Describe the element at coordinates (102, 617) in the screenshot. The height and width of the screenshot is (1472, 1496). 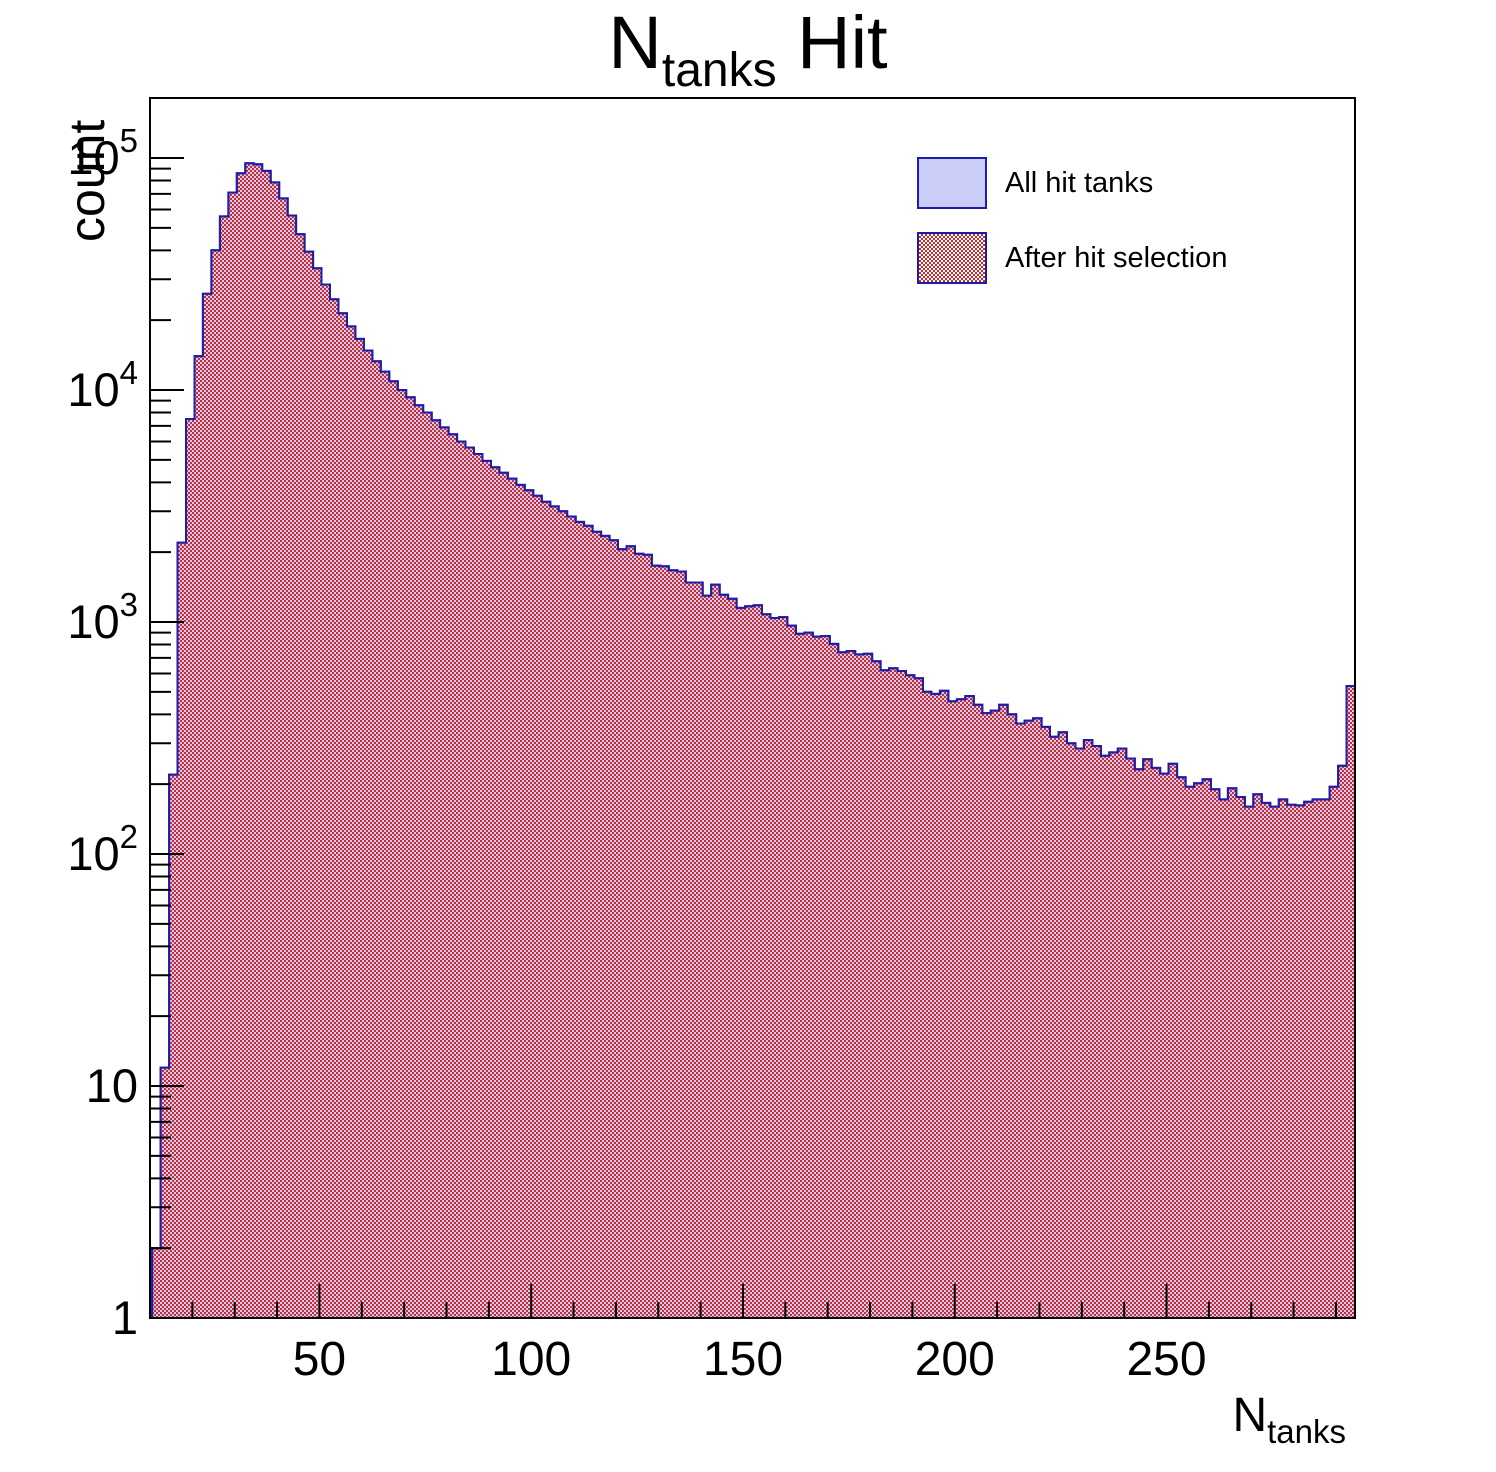
I see `y-tick-label-10e3: 10³` at that location.